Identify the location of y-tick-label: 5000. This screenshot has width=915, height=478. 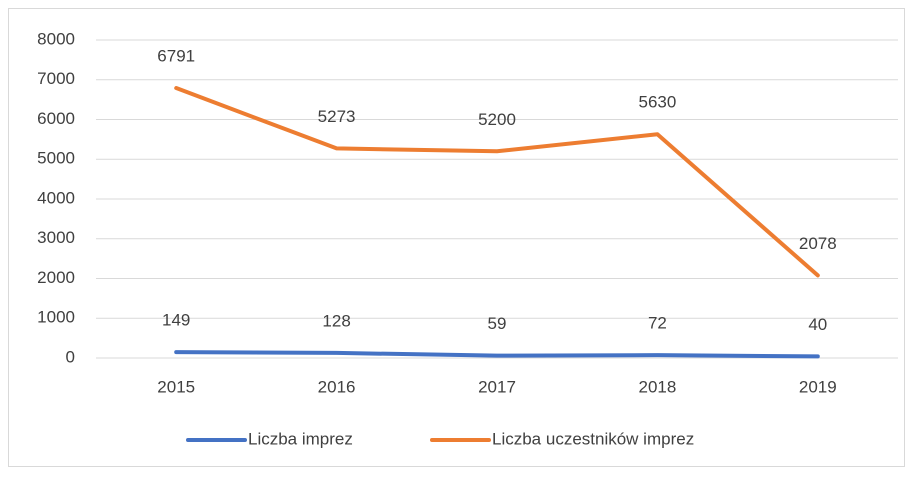
(56, 158).